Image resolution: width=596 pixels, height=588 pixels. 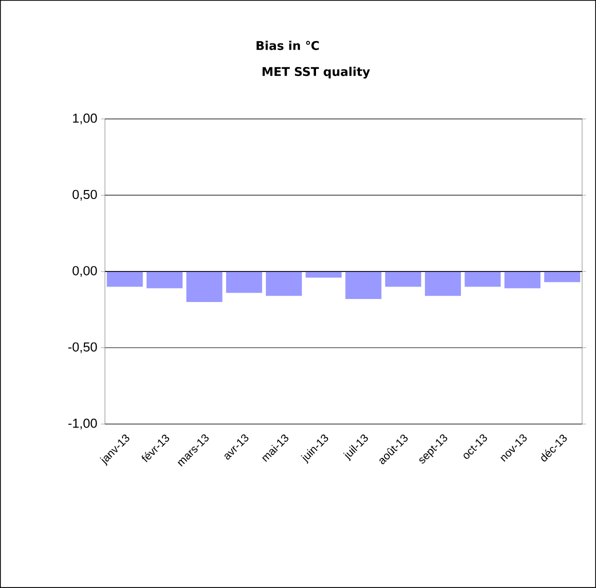 What do you see at coordinates (316, 72) in the screenshot?
I see `chart-subtitle: MET SST quality` at bounding box center [316, 72].